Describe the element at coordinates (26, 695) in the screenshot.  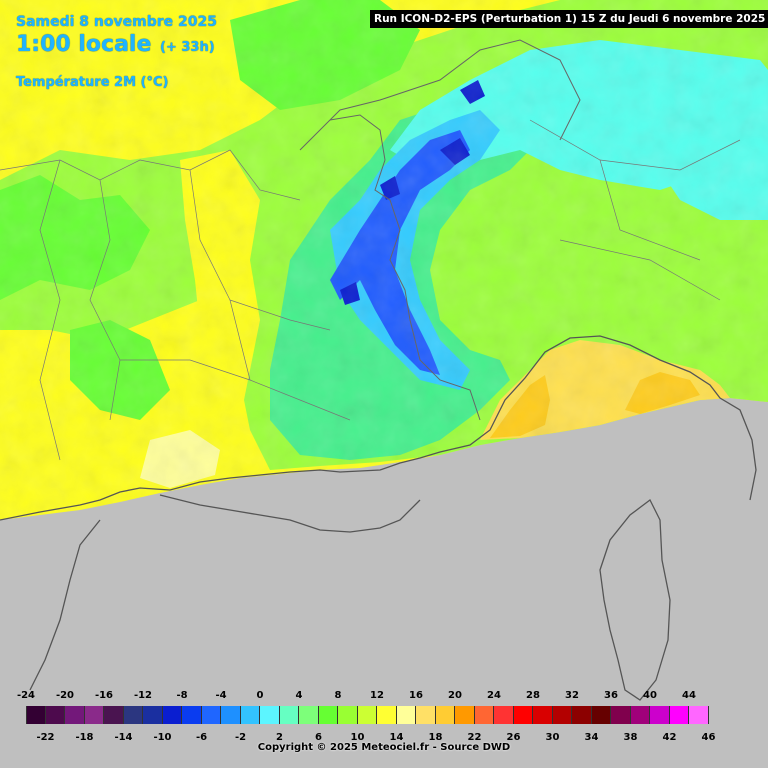
I see `legend-tick-label: -24` at that location.